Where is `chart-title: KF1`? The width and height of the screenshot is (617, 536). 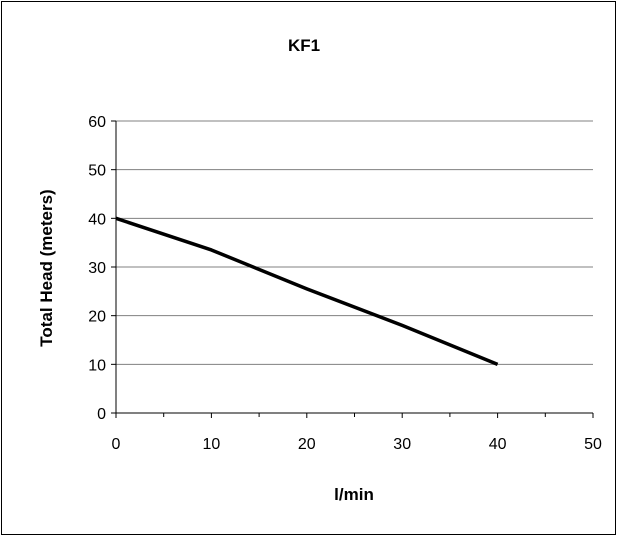 chart-title: KF1 is located at coordinates (304, 45).